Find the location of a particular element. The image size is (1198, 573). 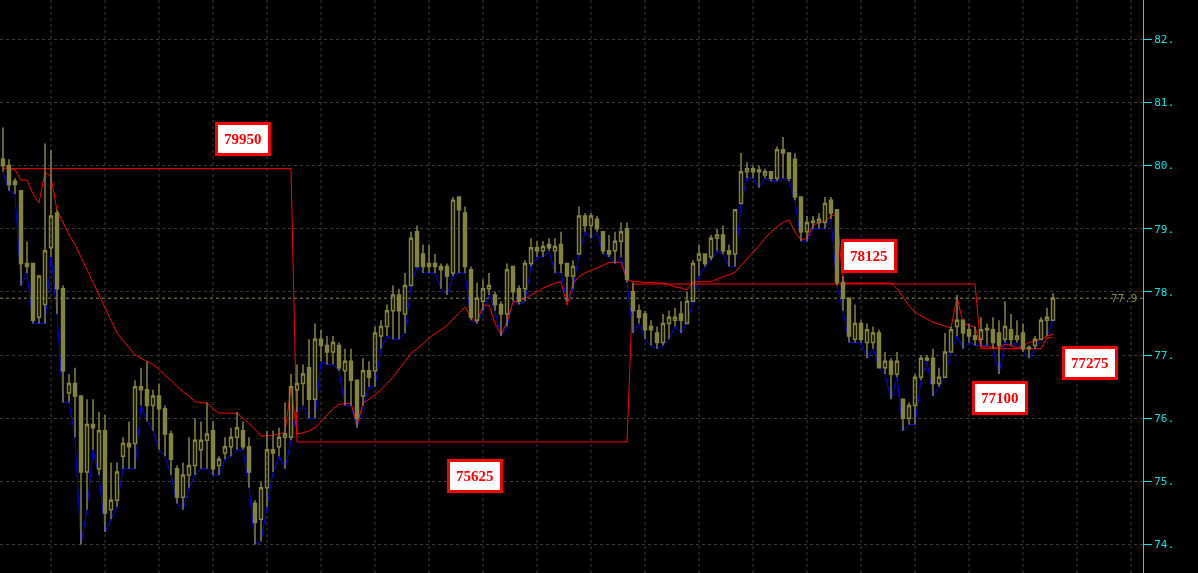

annotation: 79950 is located at coordinates (243, 139).